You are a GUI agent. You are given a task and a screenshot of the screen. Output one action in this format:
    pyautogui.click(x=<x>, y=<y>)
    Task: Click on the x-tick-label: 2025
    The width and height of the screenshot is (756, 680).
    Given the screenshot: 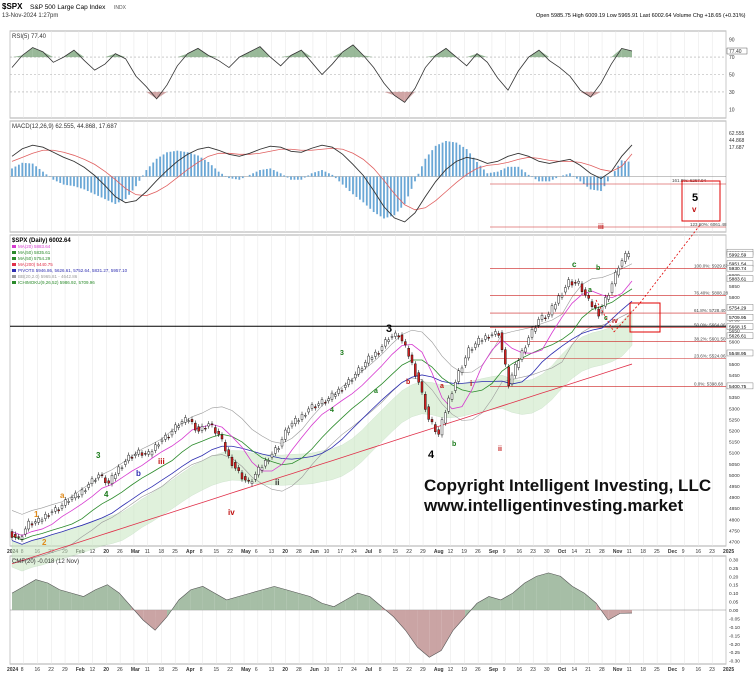 What is the action you would take?
    pyautogui.click(x=728, y=670)
    